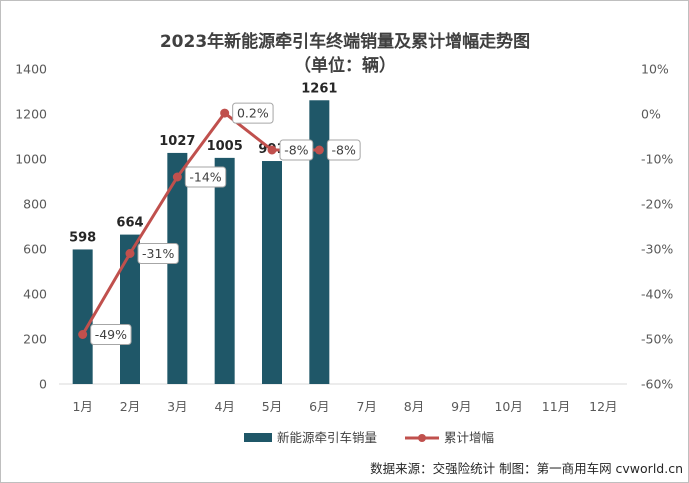 The width and height of the screenshot is (689, 483). What do you see at coordinates (35, 204) in the screenshot?
I see `left-axis-tick: 800` at bounding box center [35, 204].